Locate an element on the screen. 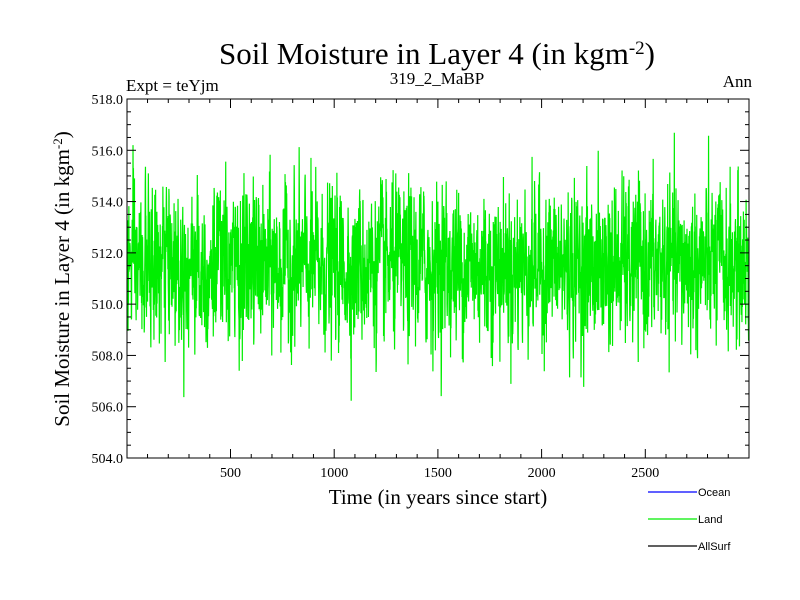 The image size is (800, 600). legend-label-allsurf: AllSurf is located at coordinates (714, 547).